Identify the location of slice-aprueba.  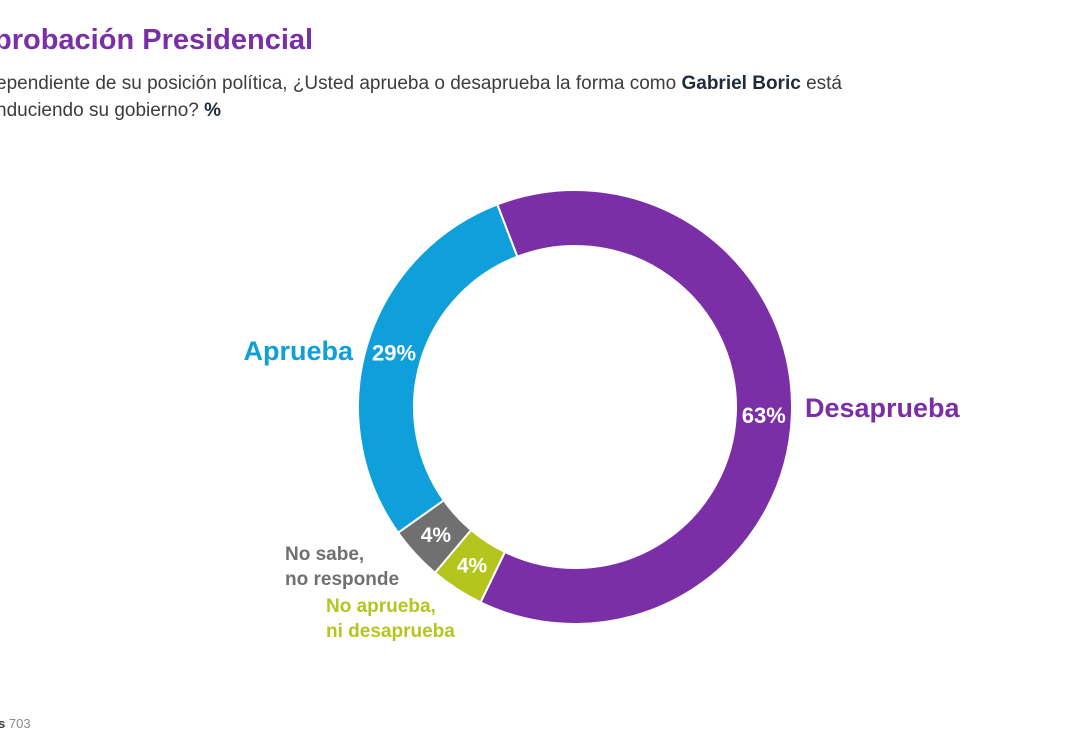
(438, 369).